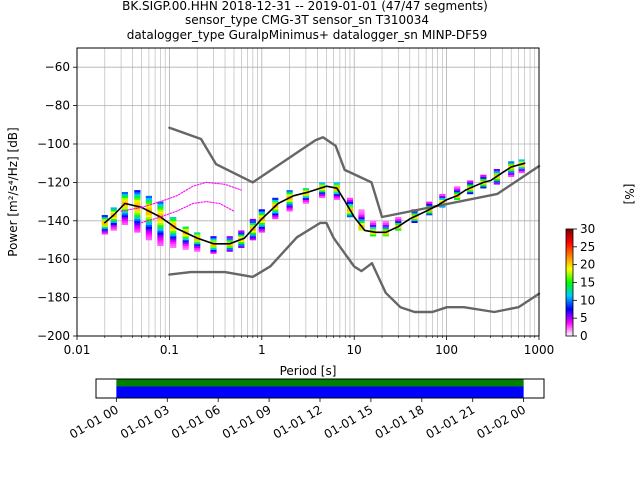 Image resolution: width=640 pixels, height=480 pixels. What do you see at coordinates (539, 350) in the screenshot?
I see `x-tick-label: 1000` at bounding box center [539, 350].